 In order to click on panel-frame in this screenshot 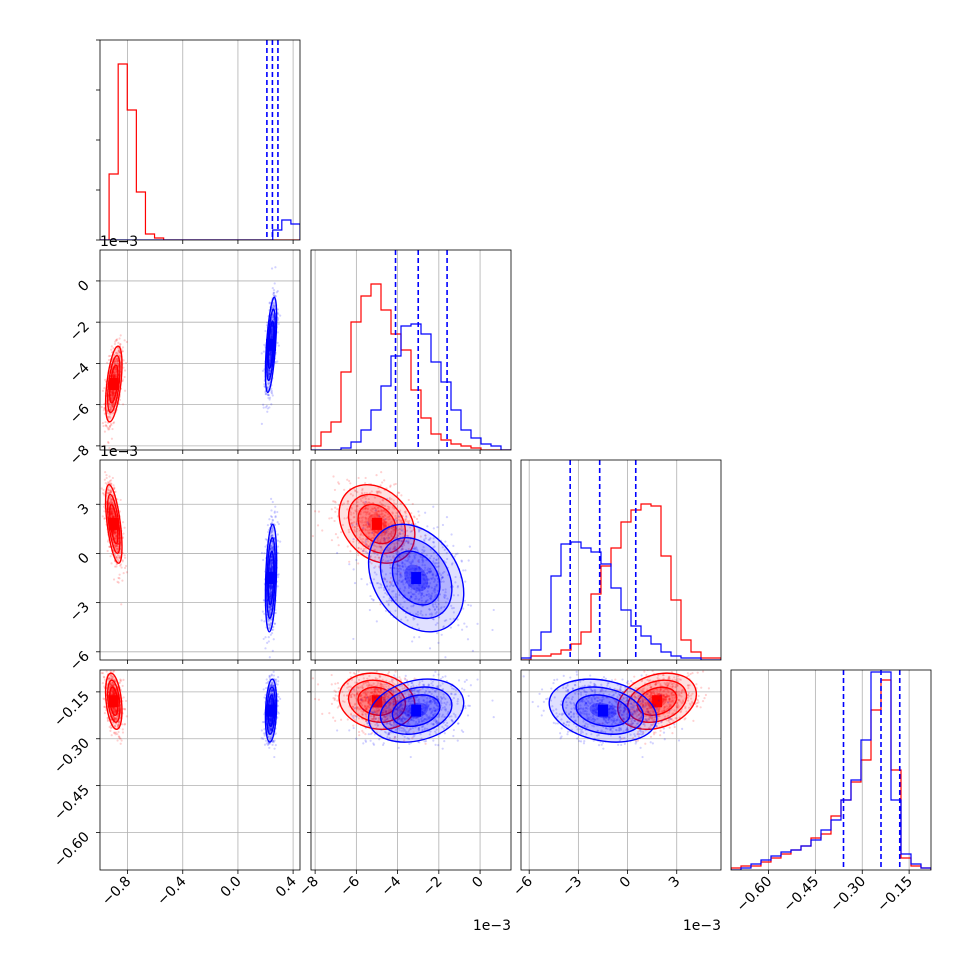, I will do `click(200, 350)`.